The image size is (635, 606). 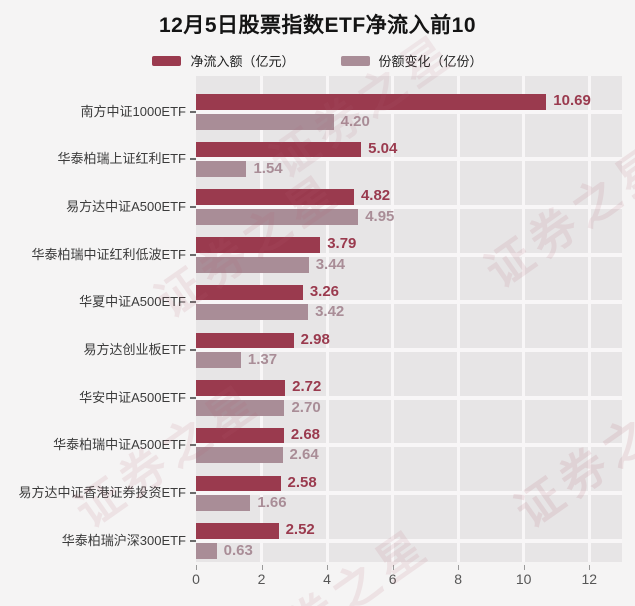 I want to click on x-tick-label: 8, so click(x=458, y=579).